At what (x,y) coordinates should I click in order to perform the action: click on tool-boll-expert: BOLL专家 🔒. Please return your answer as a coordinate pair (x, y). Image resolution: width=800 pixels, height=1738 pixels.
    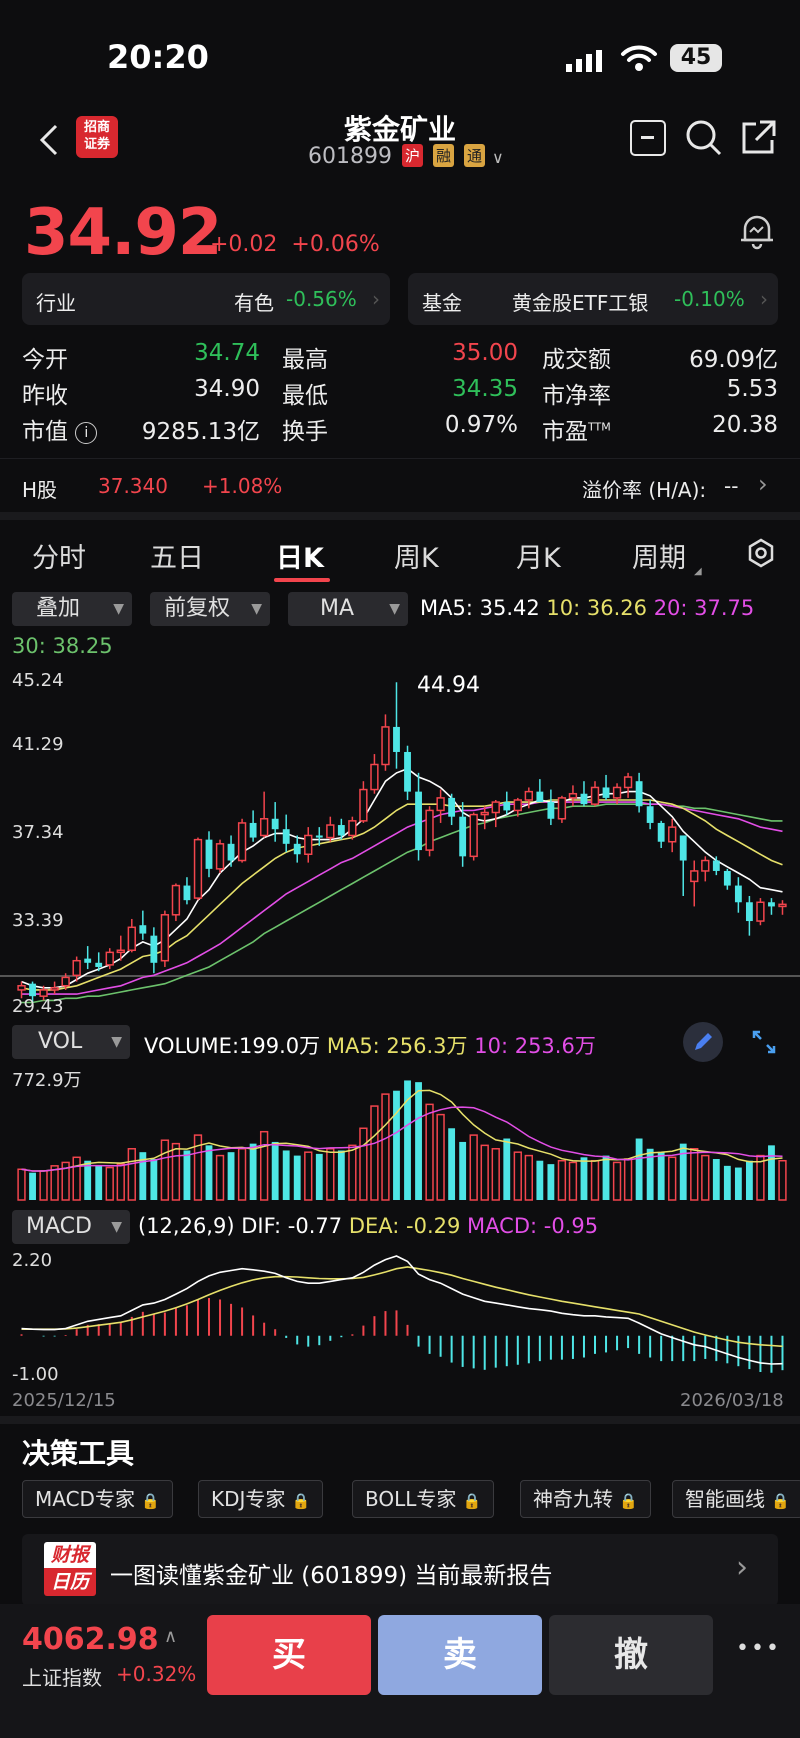
    Looking at the image, I should click on (423, 1499).